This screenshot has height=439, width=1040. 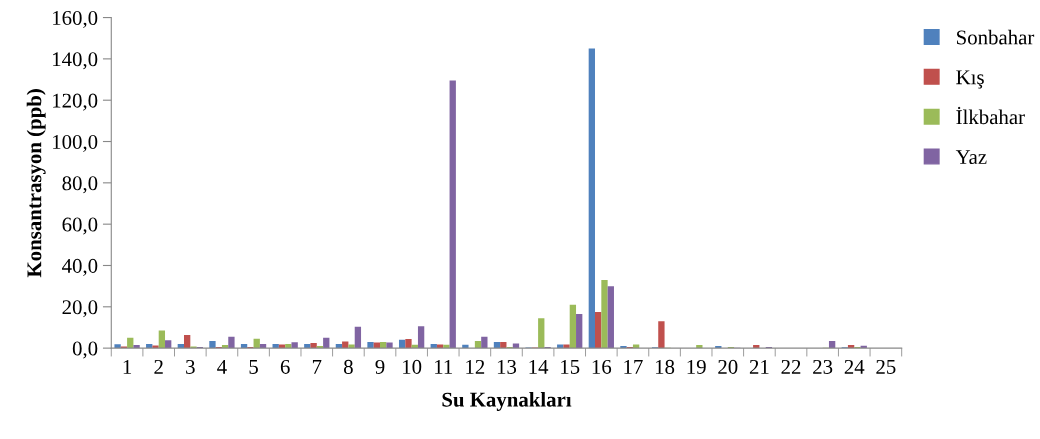 I want to click on y-tick-label: 0,0, so click(x=85, y=350).